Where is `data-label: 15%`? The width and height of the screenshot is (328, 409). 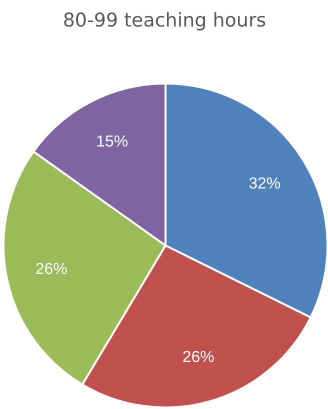
data-label: 15% is located at coordinates (112, 141).